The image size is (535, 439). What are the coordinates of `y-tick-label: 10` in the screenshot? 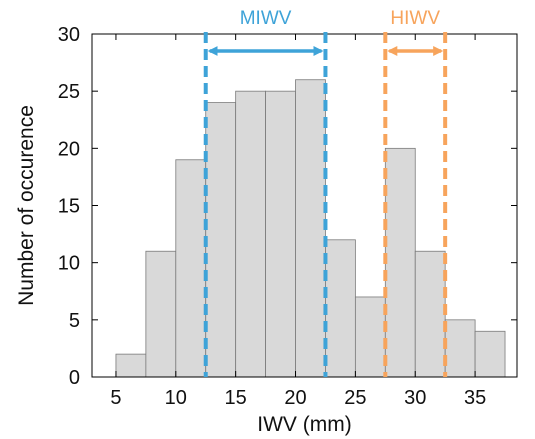 It's located at (69, 264).